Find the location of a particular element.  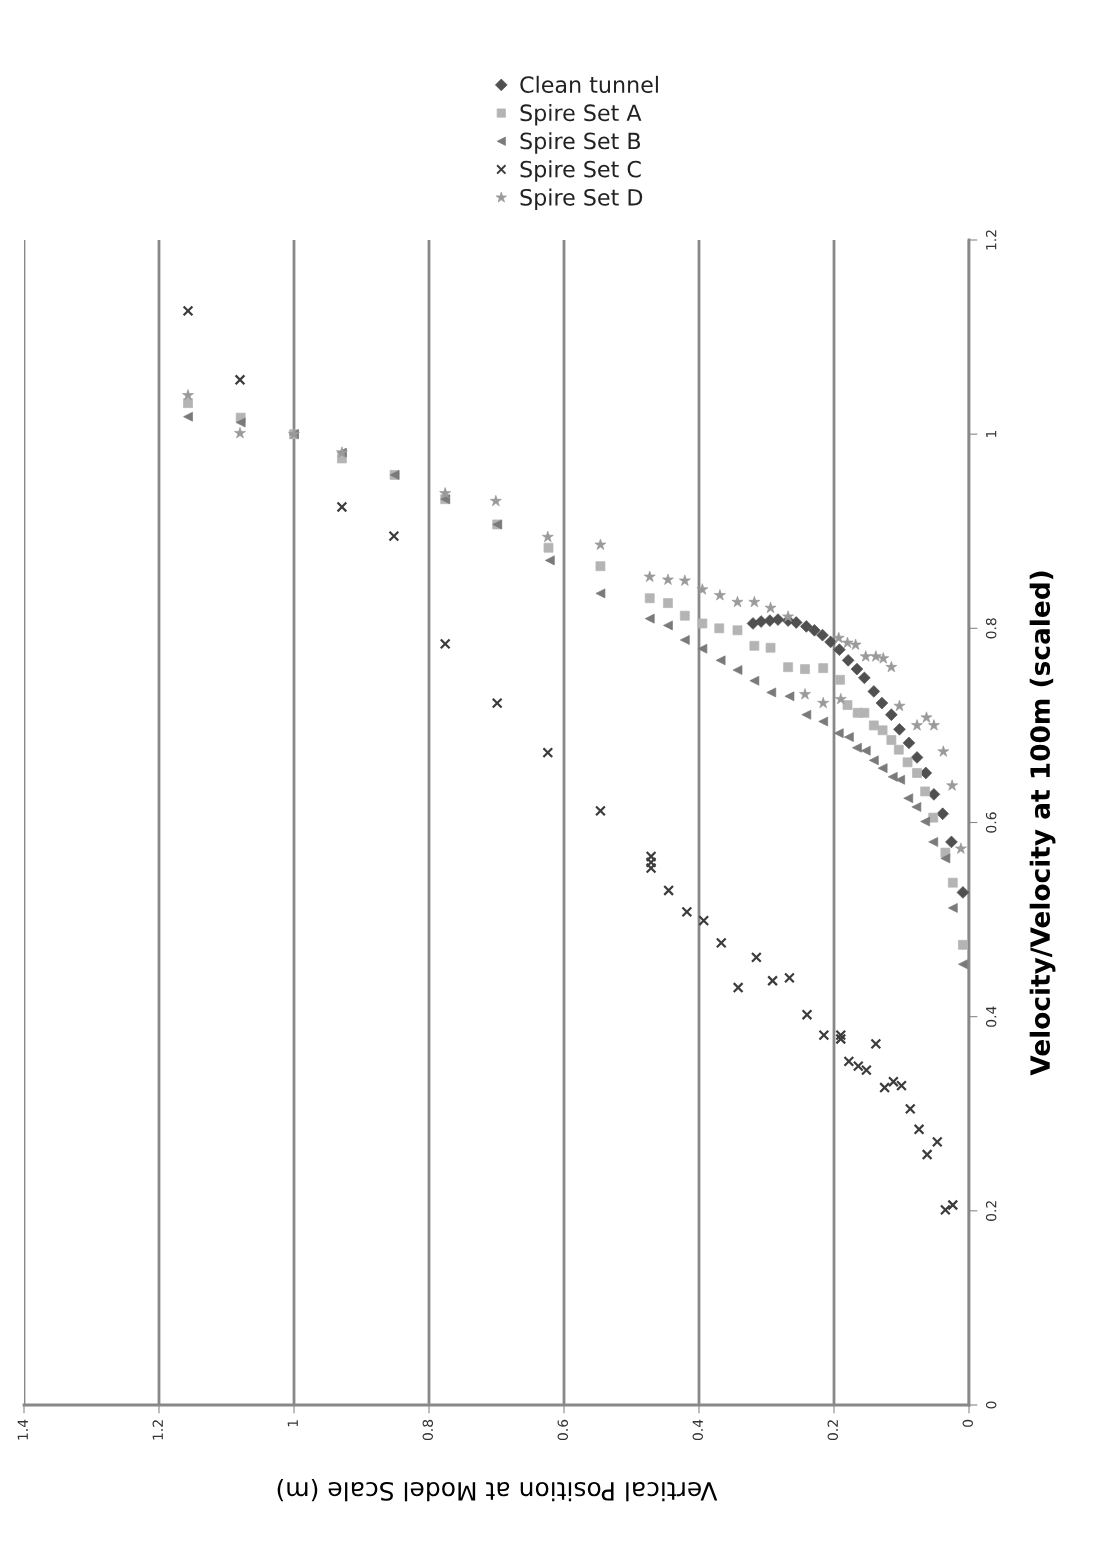

y-tick-label: 1 is located at coordinates (991, 434).